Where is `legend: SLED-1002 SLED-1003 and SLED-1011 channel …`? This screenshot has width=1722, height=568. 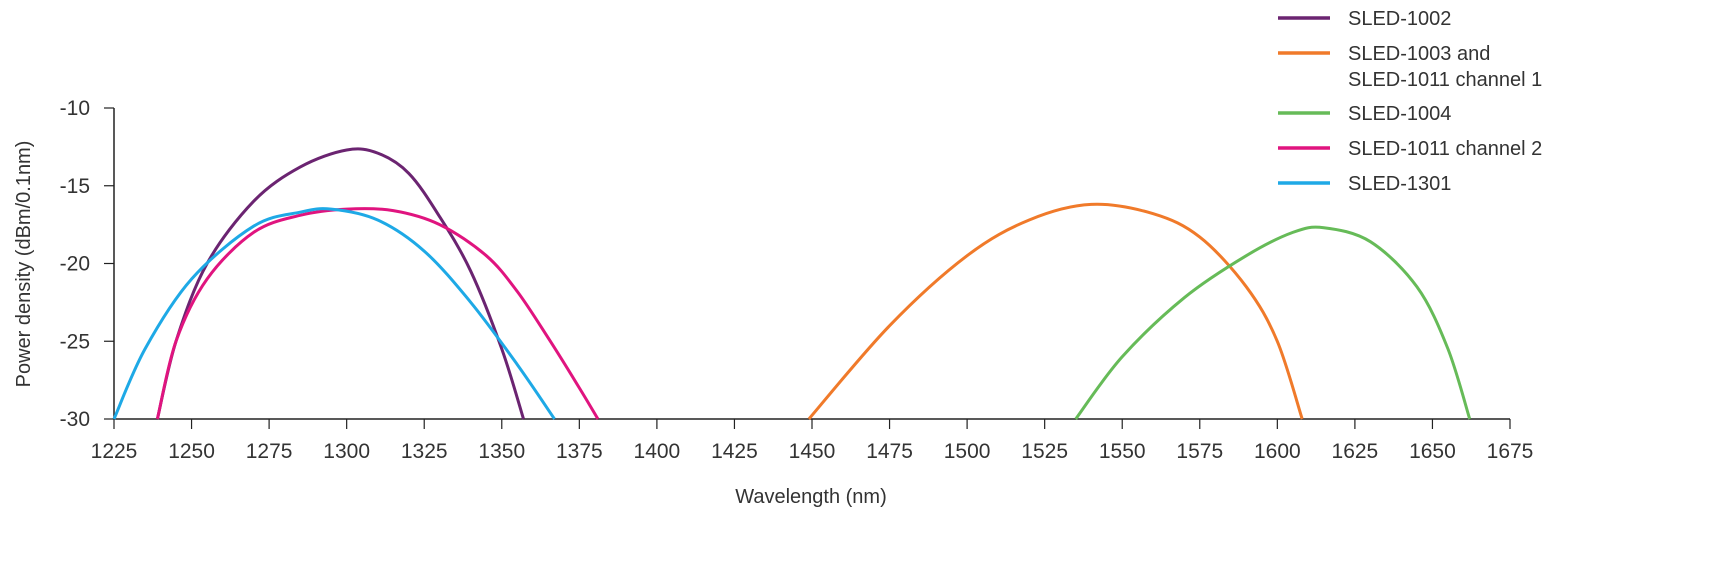 legend: SLED-1002 SLED-1003 and SLED-1011 channel … is located at coordinates (1410, 101).